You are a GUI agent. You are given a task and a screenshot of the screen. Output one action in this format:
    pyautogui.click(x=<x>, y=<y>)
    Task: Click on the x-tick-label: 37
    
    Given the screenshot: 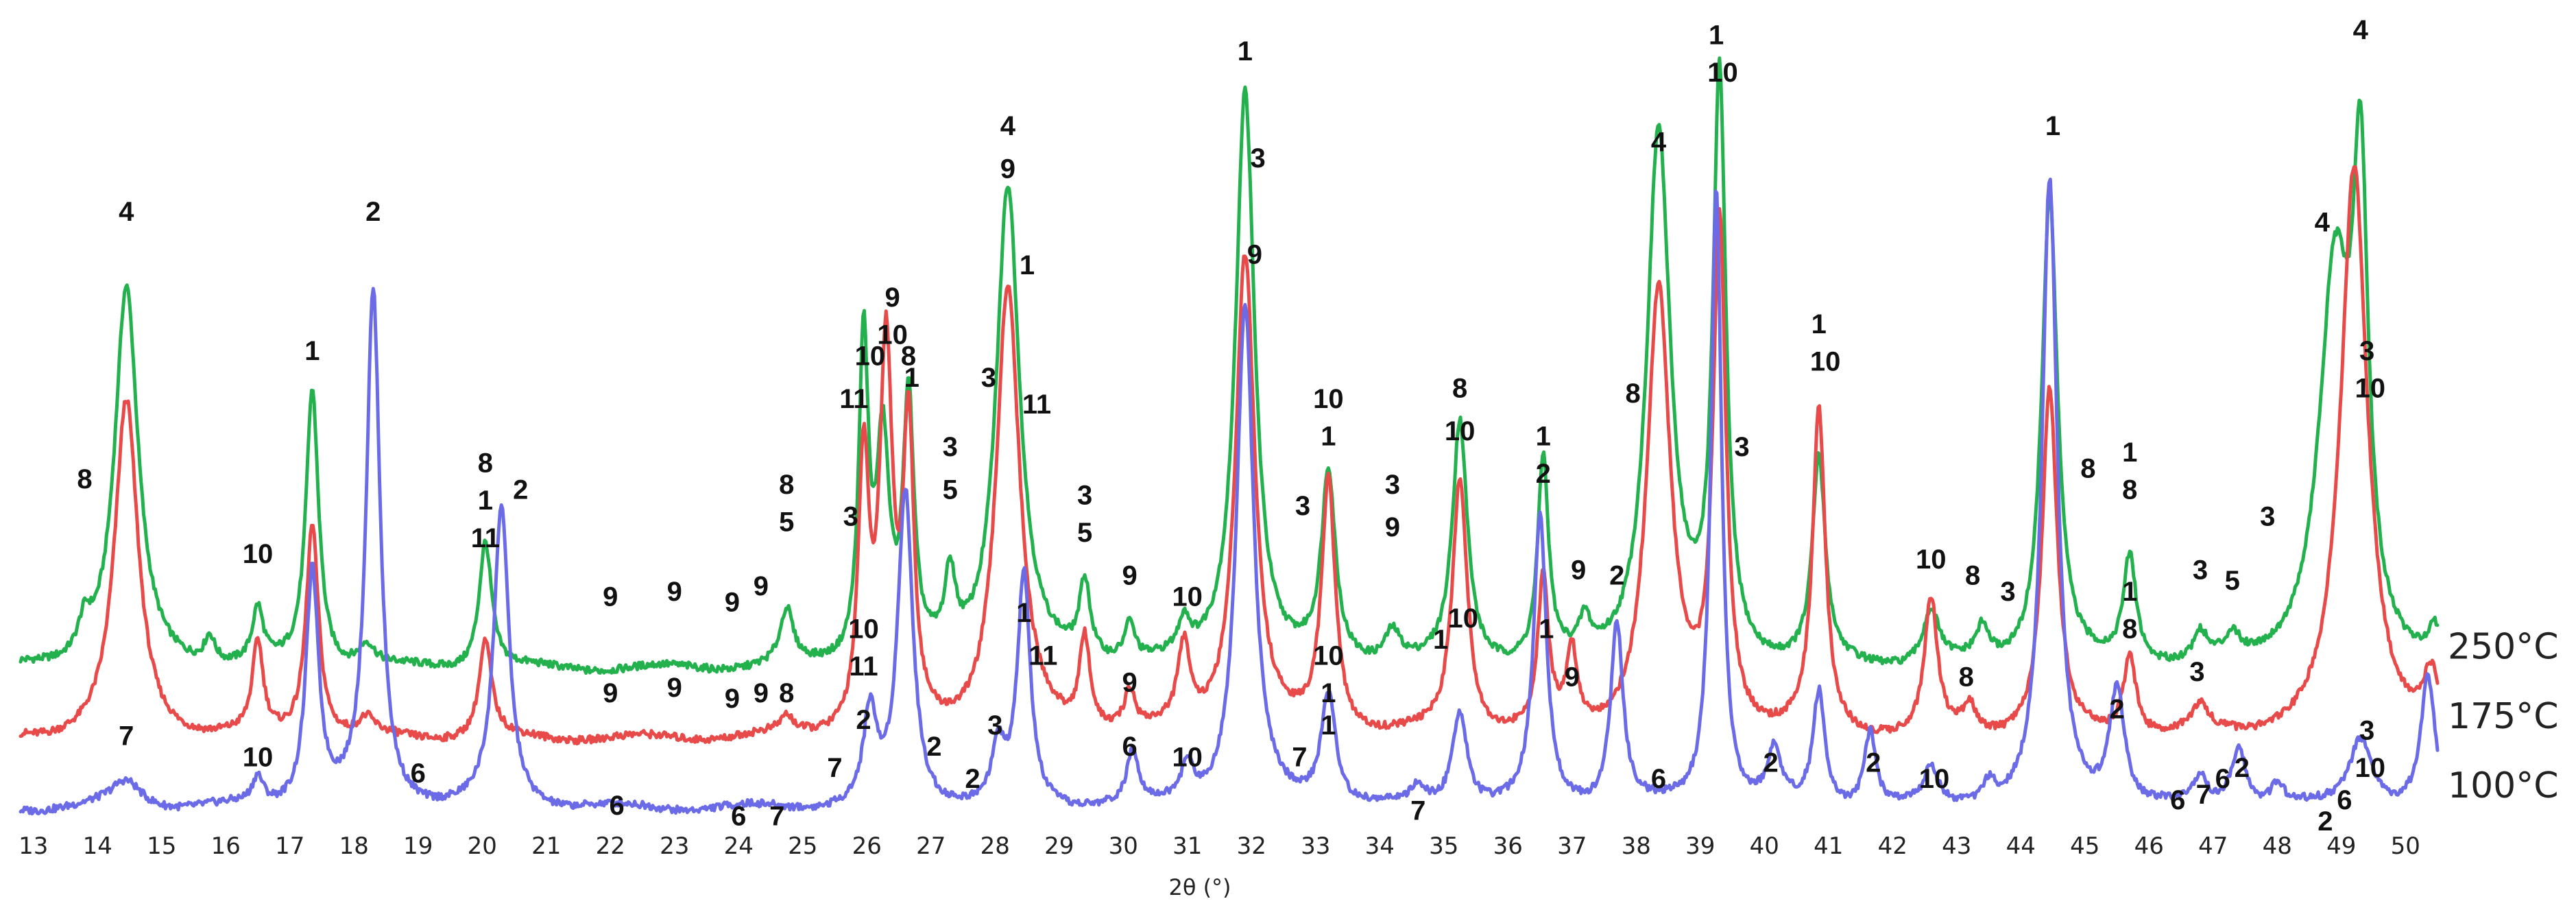 What is the action you would take?
    pyautogui.click(x=1572, y=846)
    